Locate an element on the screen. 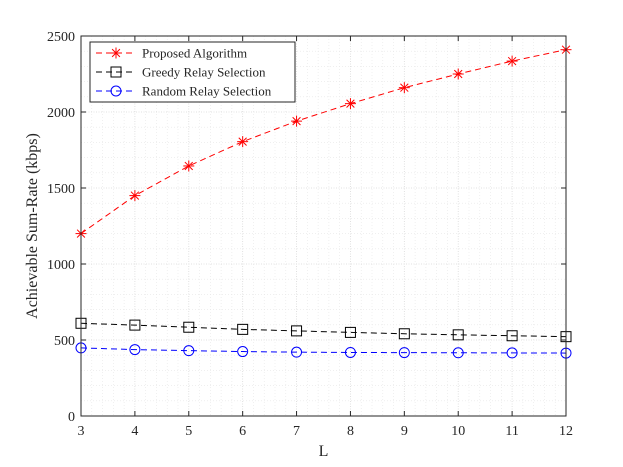 The width and height of the screenshot is (623, 467). y-tick-label: 2500 is located at coordinates (61, 37).